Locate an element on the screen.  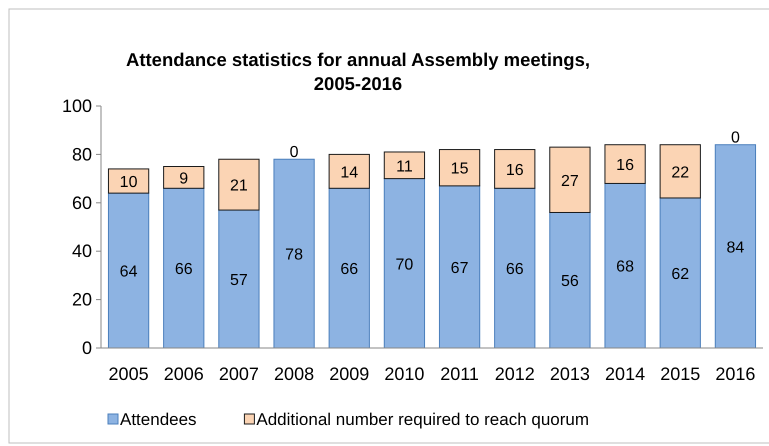
chart-title: Attendance statistics for annual Assembly meetings, 2005-2016 is located at coordinates (358, 71).